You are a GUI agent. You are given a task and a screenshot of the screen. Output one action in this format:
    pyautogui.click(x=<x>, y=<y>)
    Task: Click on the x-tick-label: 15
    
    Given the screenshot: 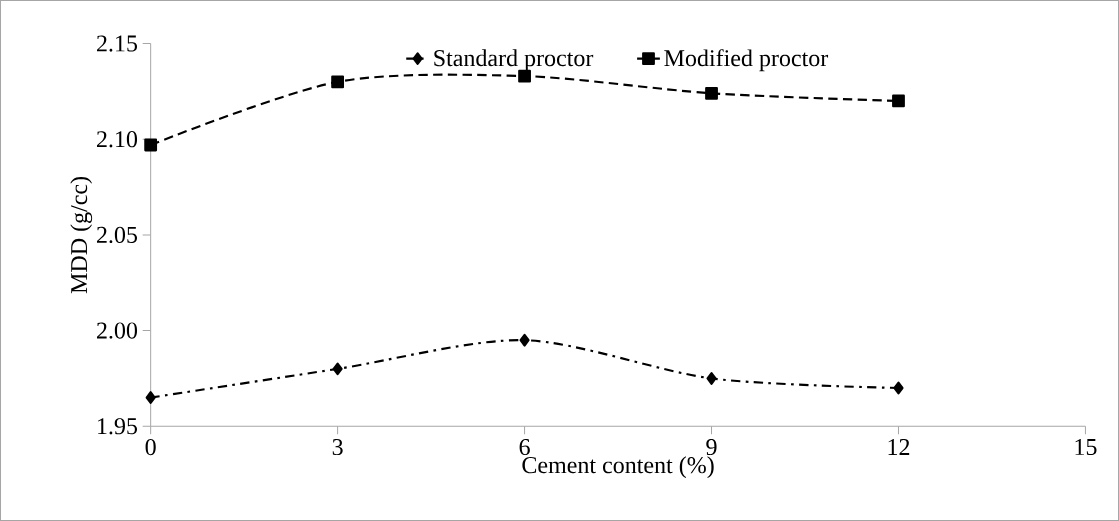 What is the action you would take?
    pyautogui.click(x=1086, y=447)
    